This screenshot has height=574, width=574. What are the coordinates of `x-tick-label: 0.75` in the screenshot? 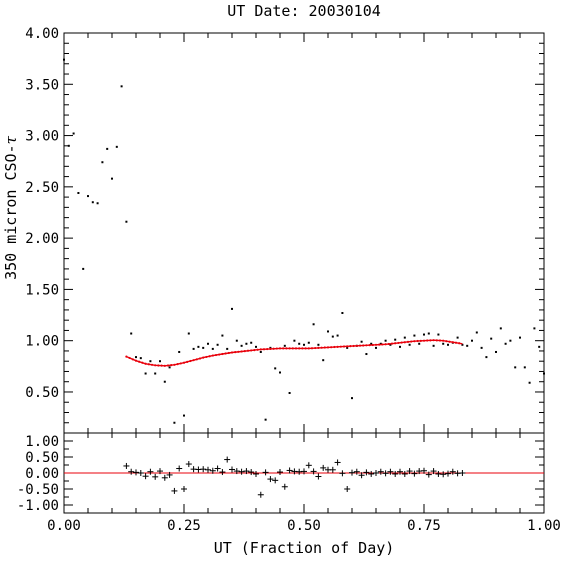 It's located at (424, 526).